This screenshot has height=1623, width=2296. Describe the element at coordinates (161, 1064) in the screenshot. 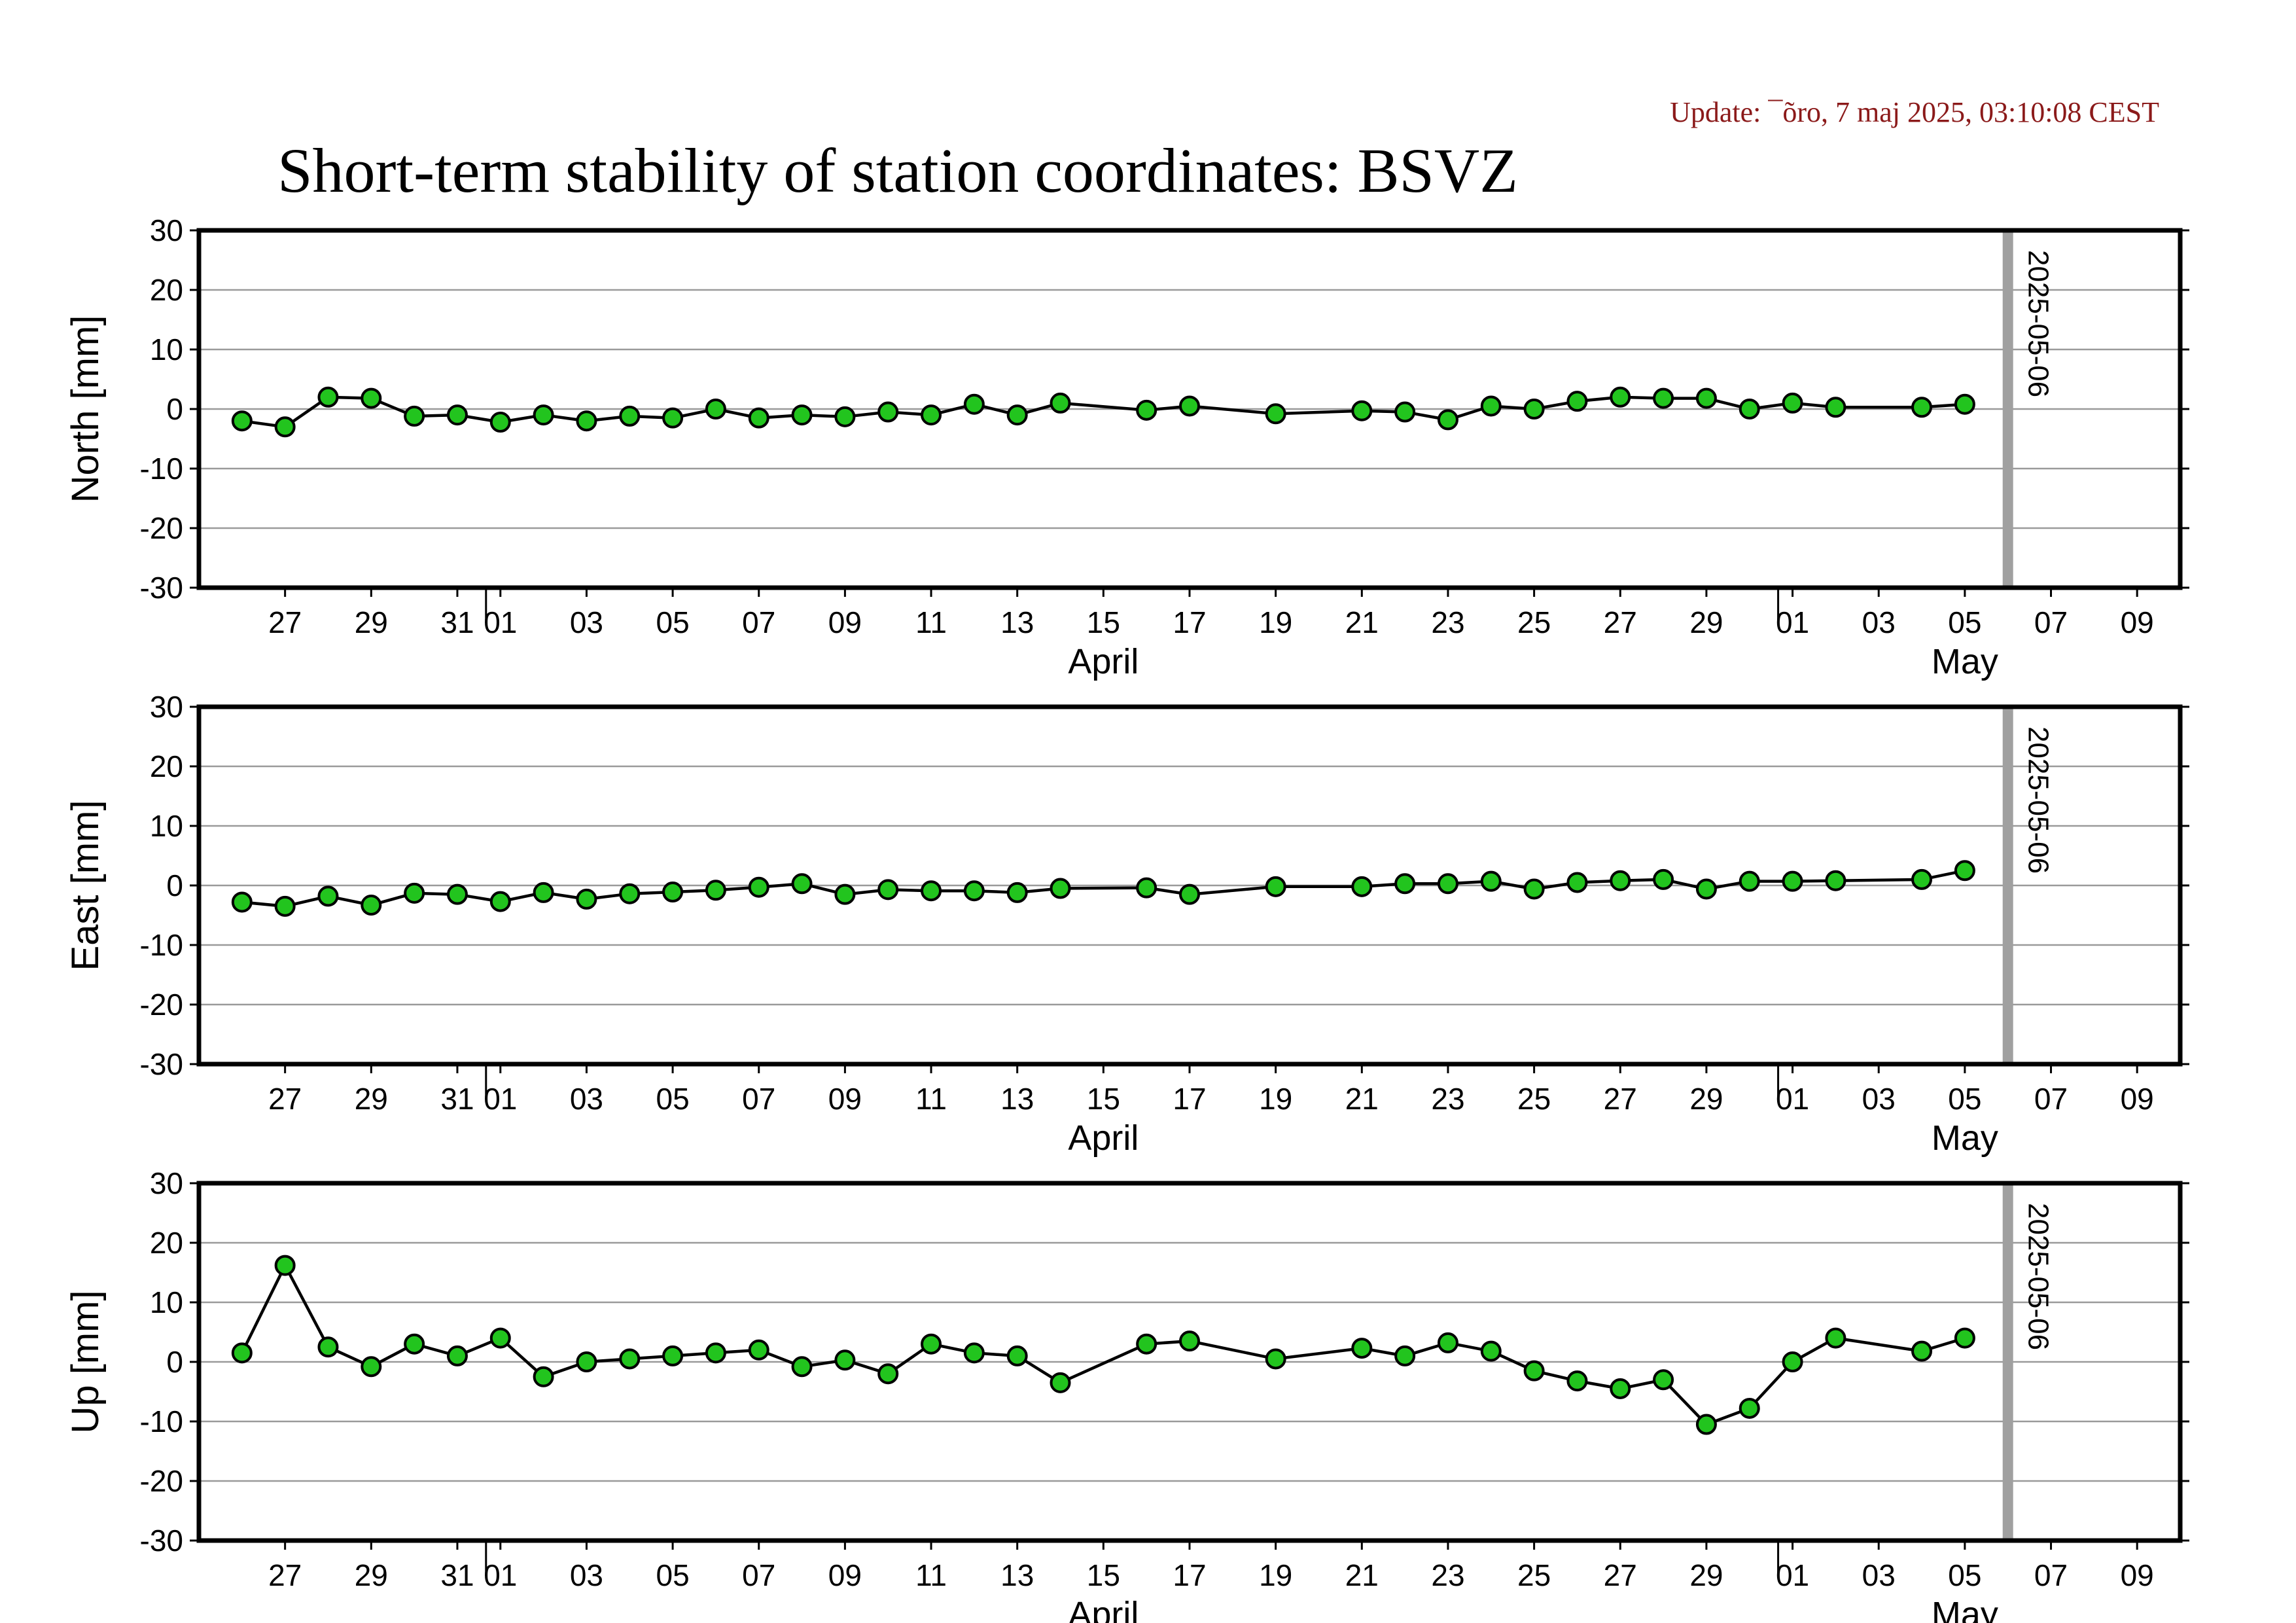

I see `y-tick-label: -30` at that location.